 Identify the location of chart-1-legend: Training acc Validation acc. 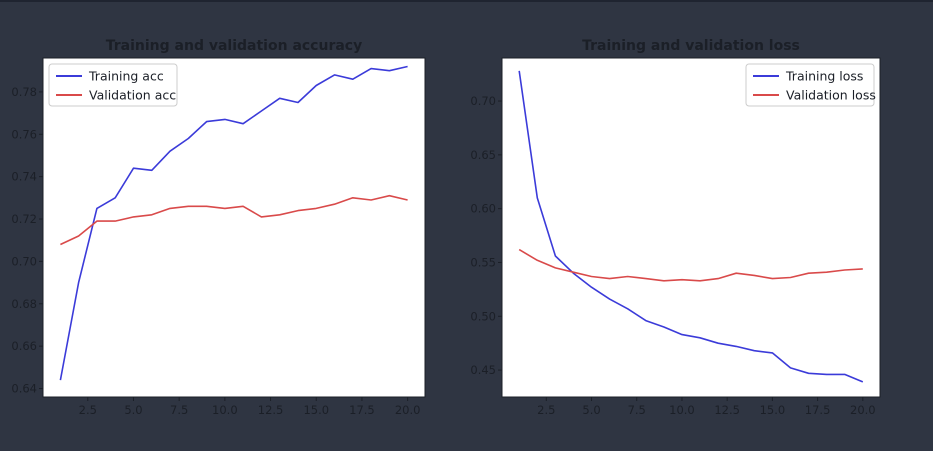
(113, 85).